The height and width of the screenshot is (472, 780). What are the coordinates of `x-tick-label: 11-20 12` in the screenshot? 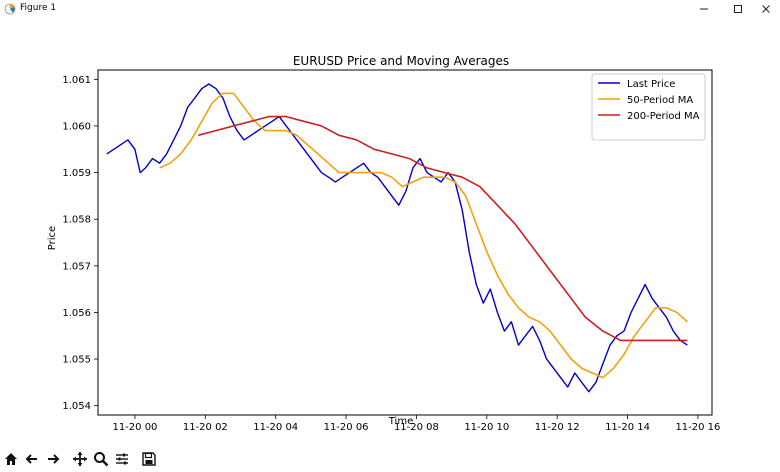 It's located at (557, 427).